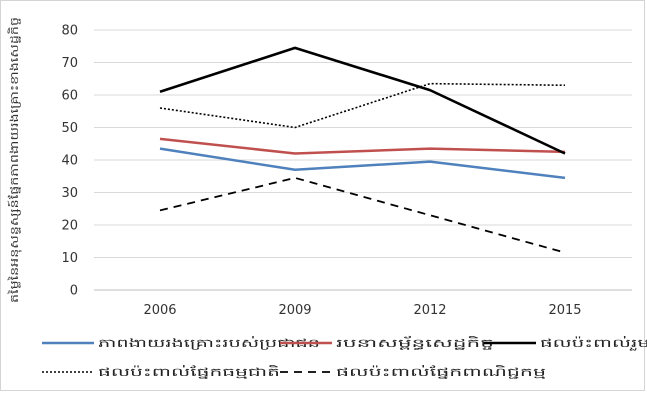 This screenshot has width=647, height=393. Describe the element at coordinates (362, 310) in the screenshot. I see `x-axis-ticks: 2006 2009 2012 2015` at that location.